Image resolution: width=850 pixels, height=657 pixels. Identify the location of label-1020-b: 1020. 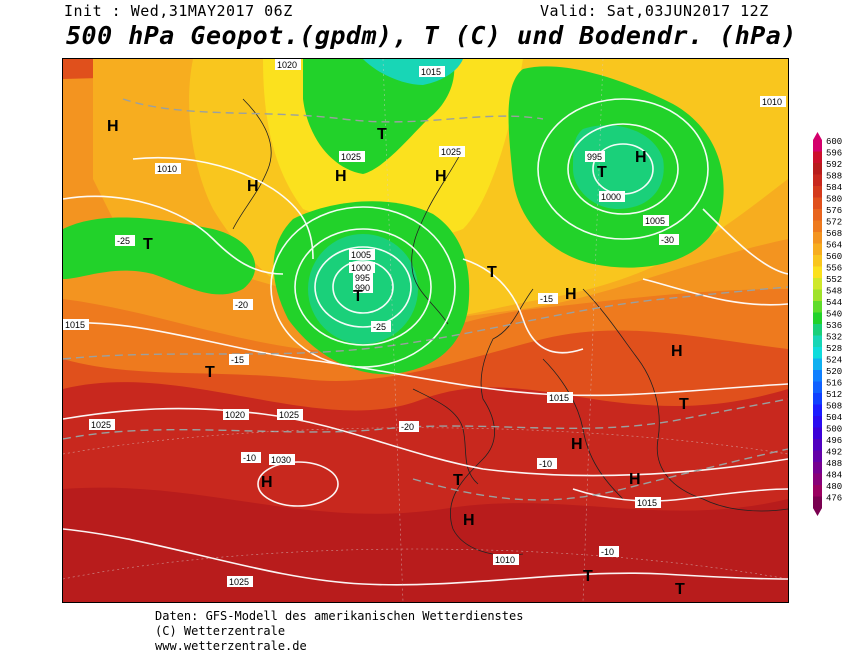
(236, 414).